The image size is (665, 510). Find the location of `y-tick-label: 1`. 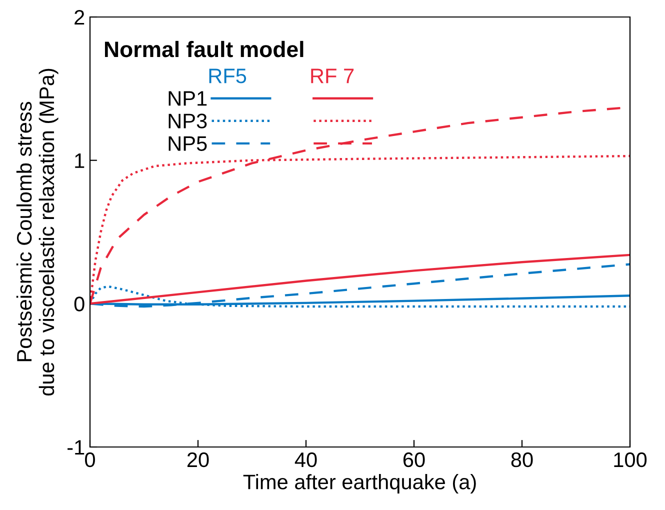

y-tick-label: 1 is located at coordinates (79, 161).